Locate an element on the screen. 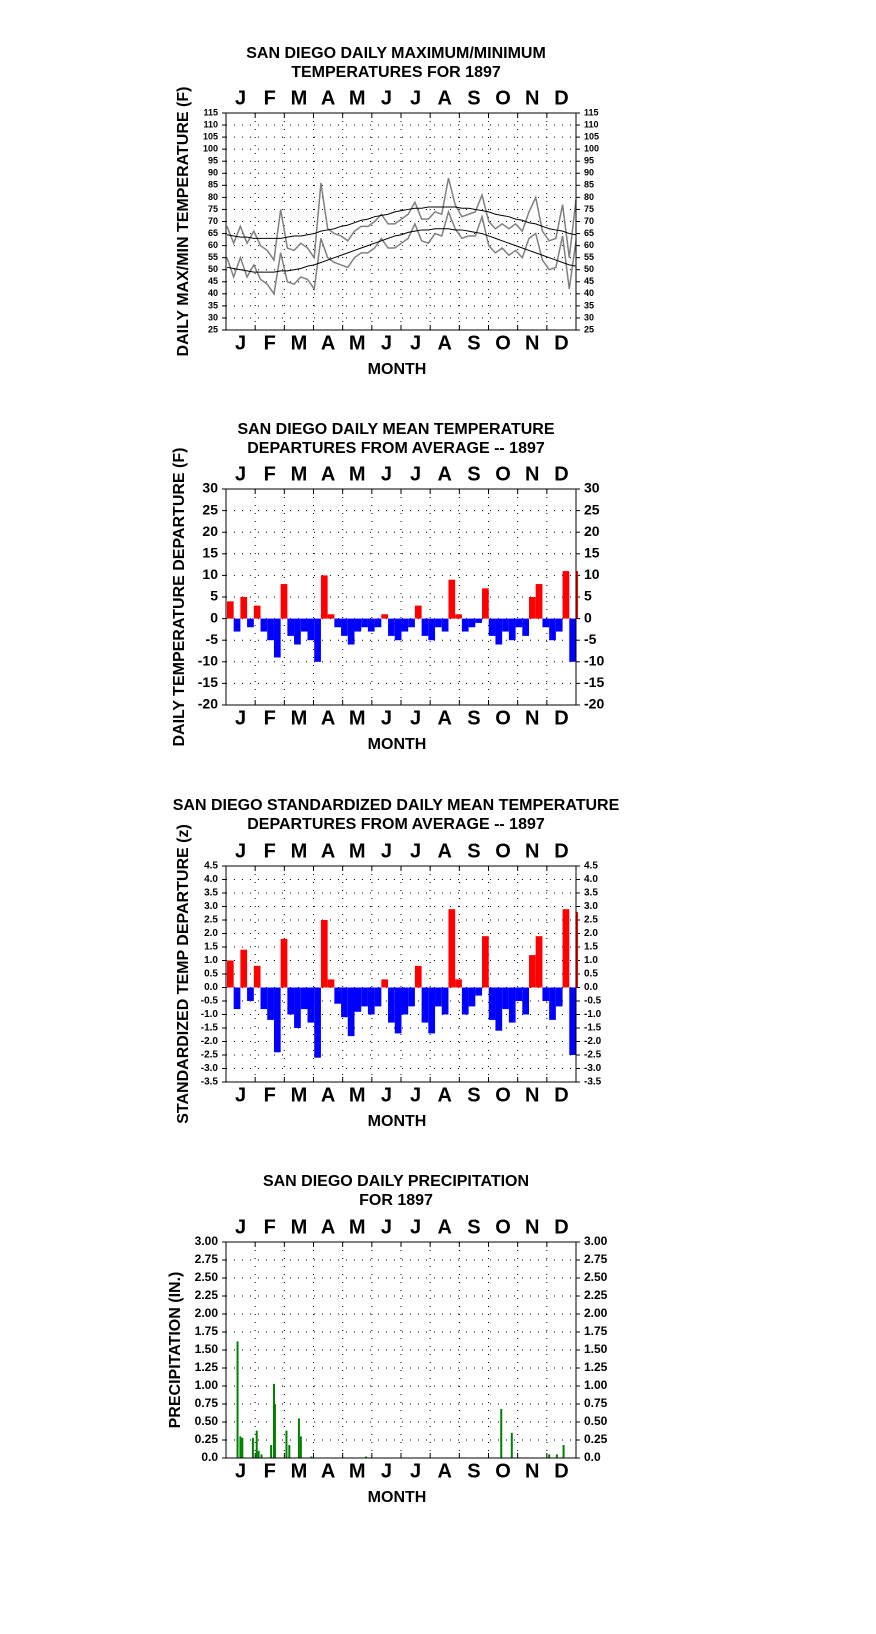 The image size is (876, 1634). month-label: O is located at coordinates (503, 98).